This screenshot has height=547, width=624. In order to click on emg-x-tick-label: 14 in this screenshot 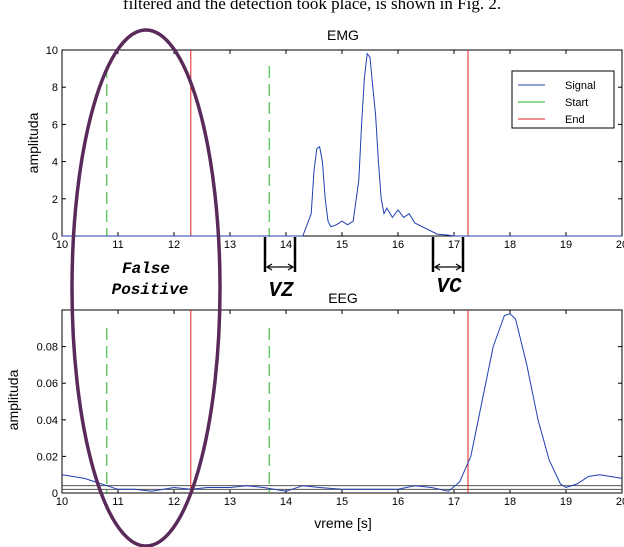, I will do `click(286, 245)`.